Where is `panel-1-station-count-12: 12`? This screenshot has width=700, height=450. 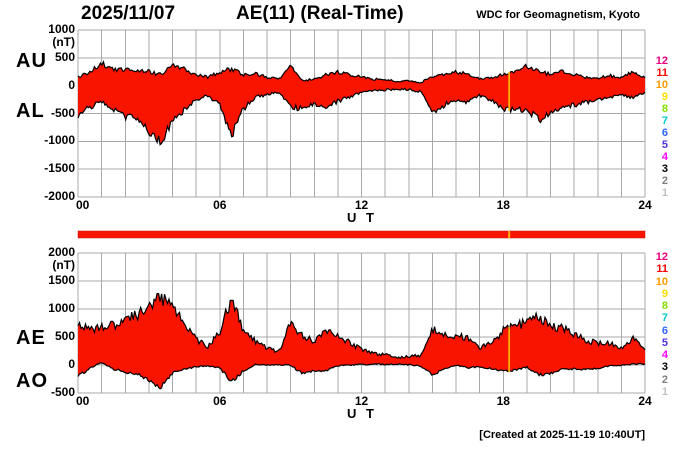
panel-1-station-count-12: 12 is located at coordinates (661, 257).